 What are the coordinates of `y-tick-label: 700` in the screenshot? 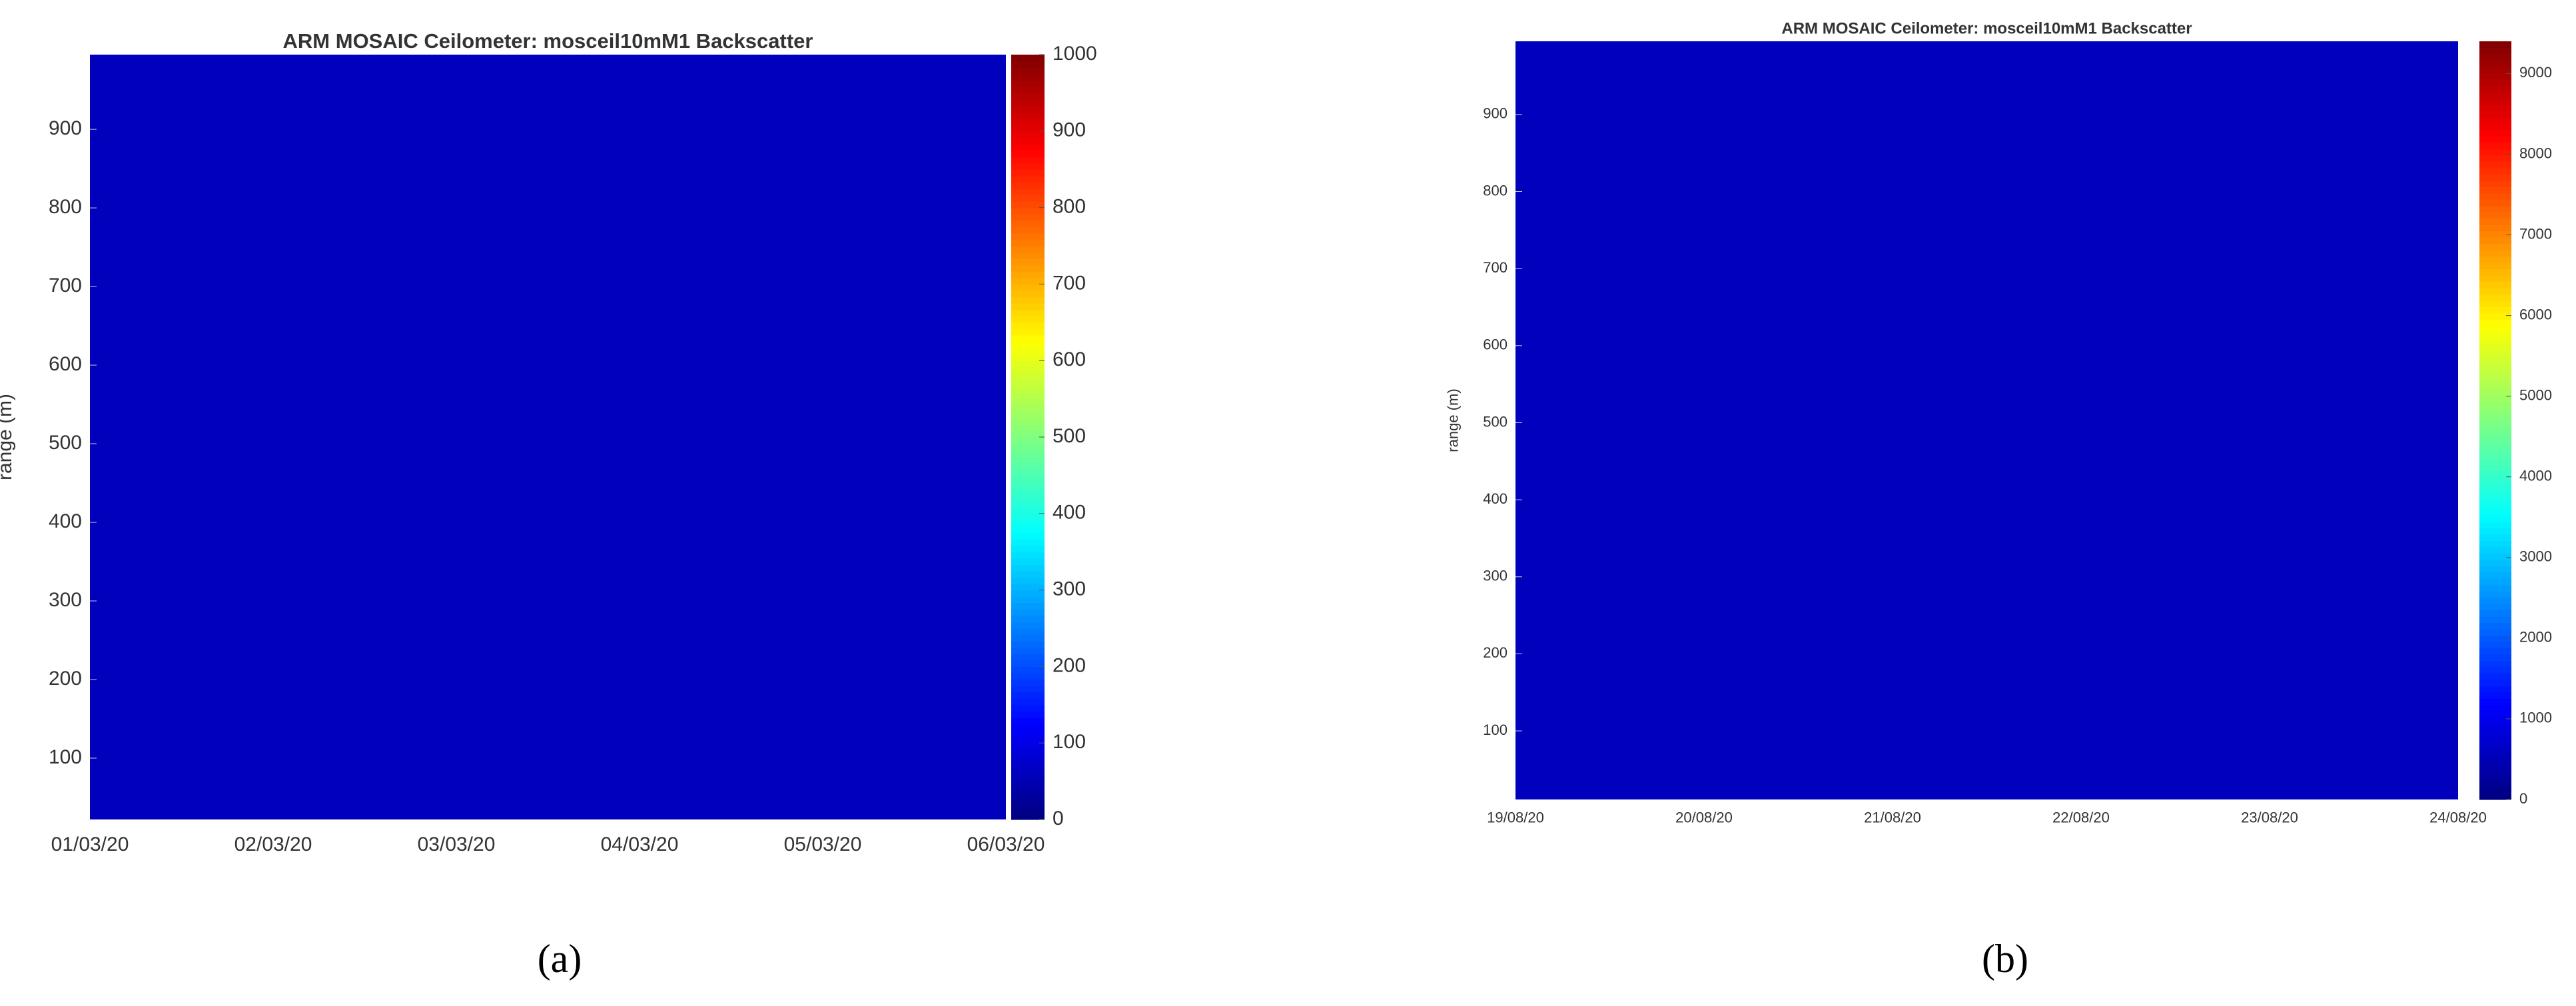 It's located at (1495, 267).